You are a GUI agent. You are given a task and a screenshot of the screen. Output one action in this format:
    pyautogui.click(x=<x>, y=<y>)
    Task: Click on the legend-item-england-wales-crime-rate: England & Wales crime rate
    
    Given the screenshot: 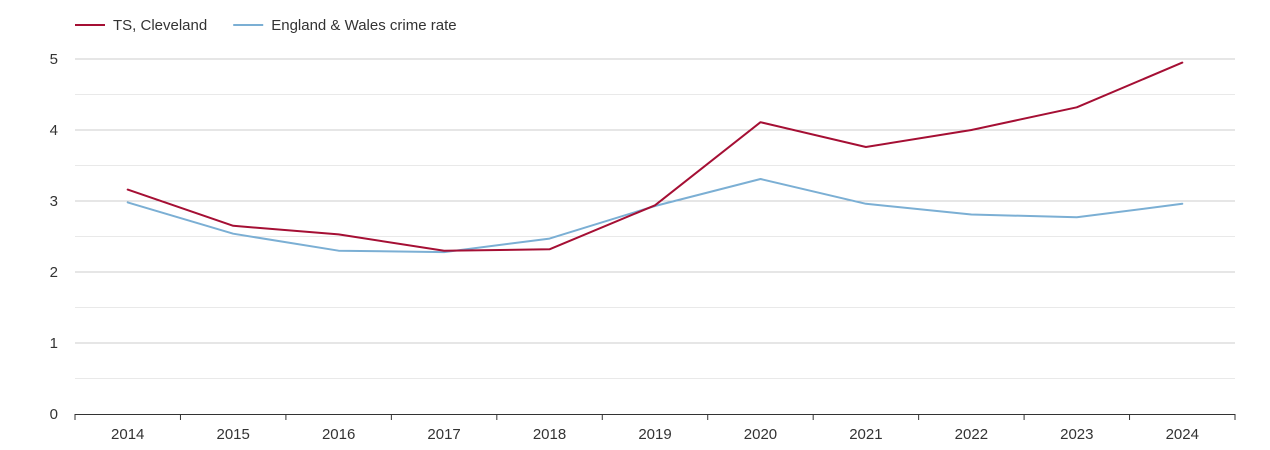 What is the action you would take?
    pyautogui.click(x=345, y=25)
    